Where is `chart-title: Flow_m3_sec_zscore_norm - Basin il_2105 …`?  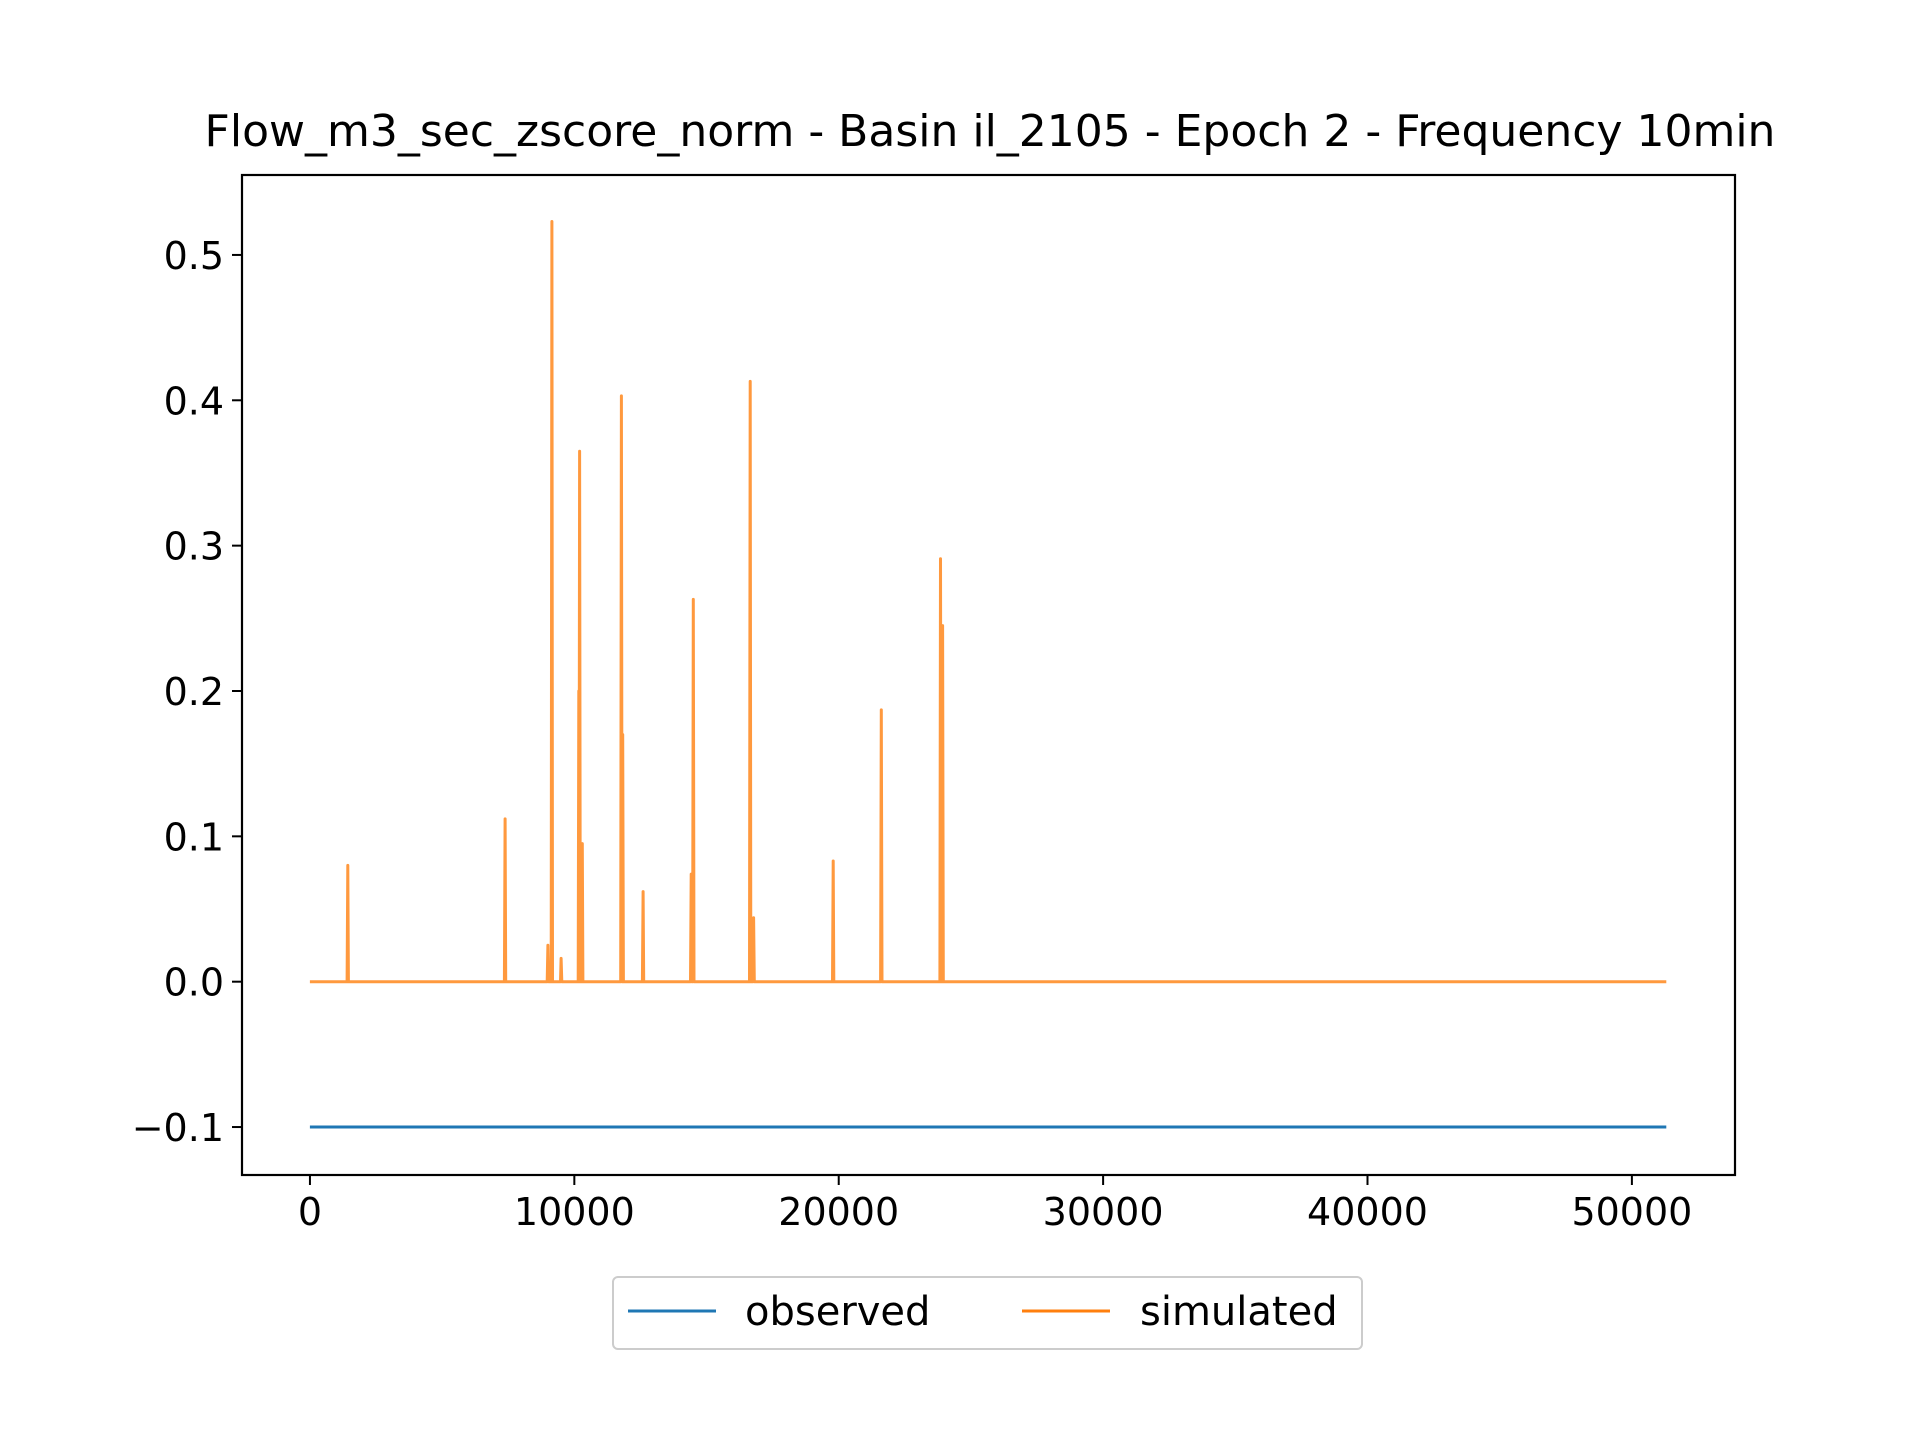
chart-title: Flow_m3_sec_zscore_norm - Basin il_2105 … is located at coordinates (990, 131).